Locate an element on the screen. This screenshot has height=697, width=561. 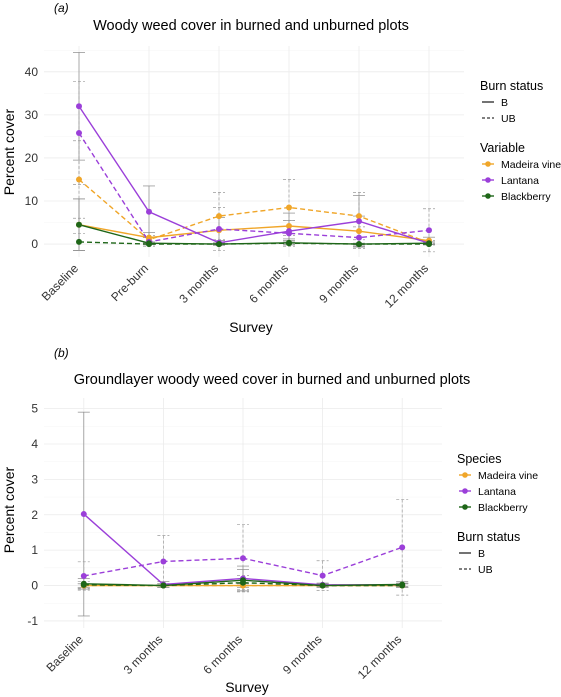
y-tick-label: 4 is located at coordinates (34, 444).